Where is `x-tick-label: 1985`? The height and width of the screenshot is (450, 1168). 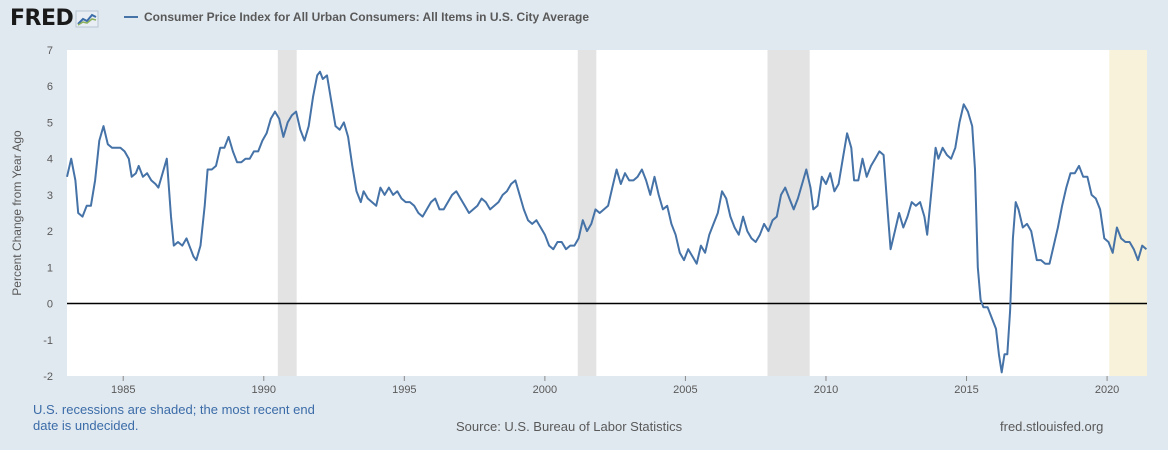
x-tick-label: 1985 is located at coordinates (123, 390).